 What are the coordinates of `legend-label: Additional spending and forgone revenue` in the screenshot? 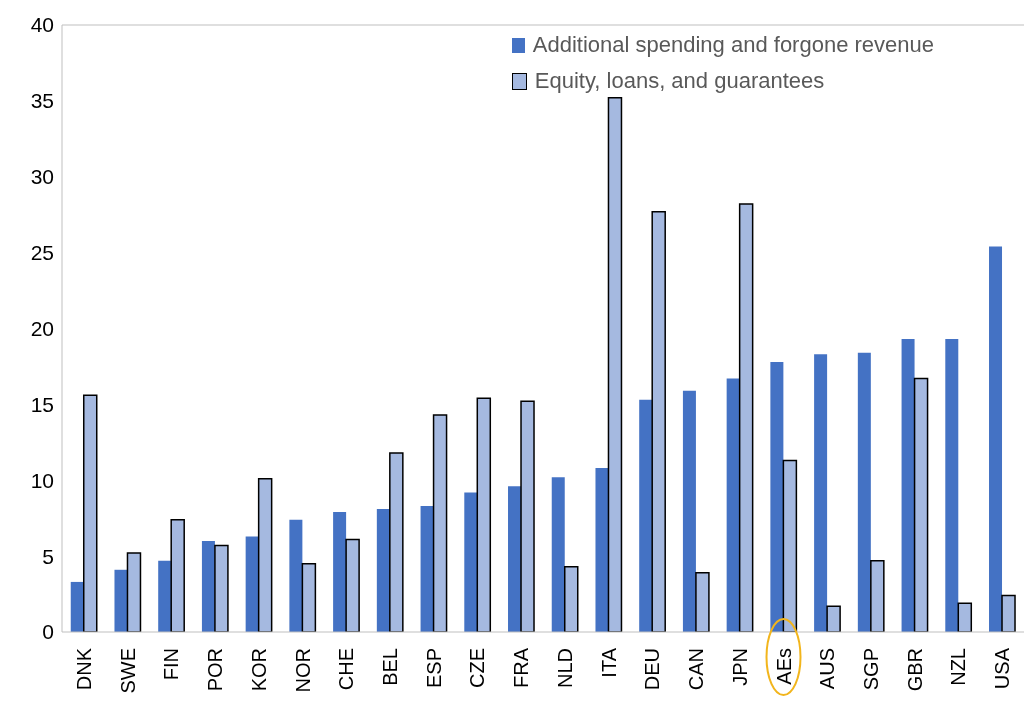 It's located at (732, 45).